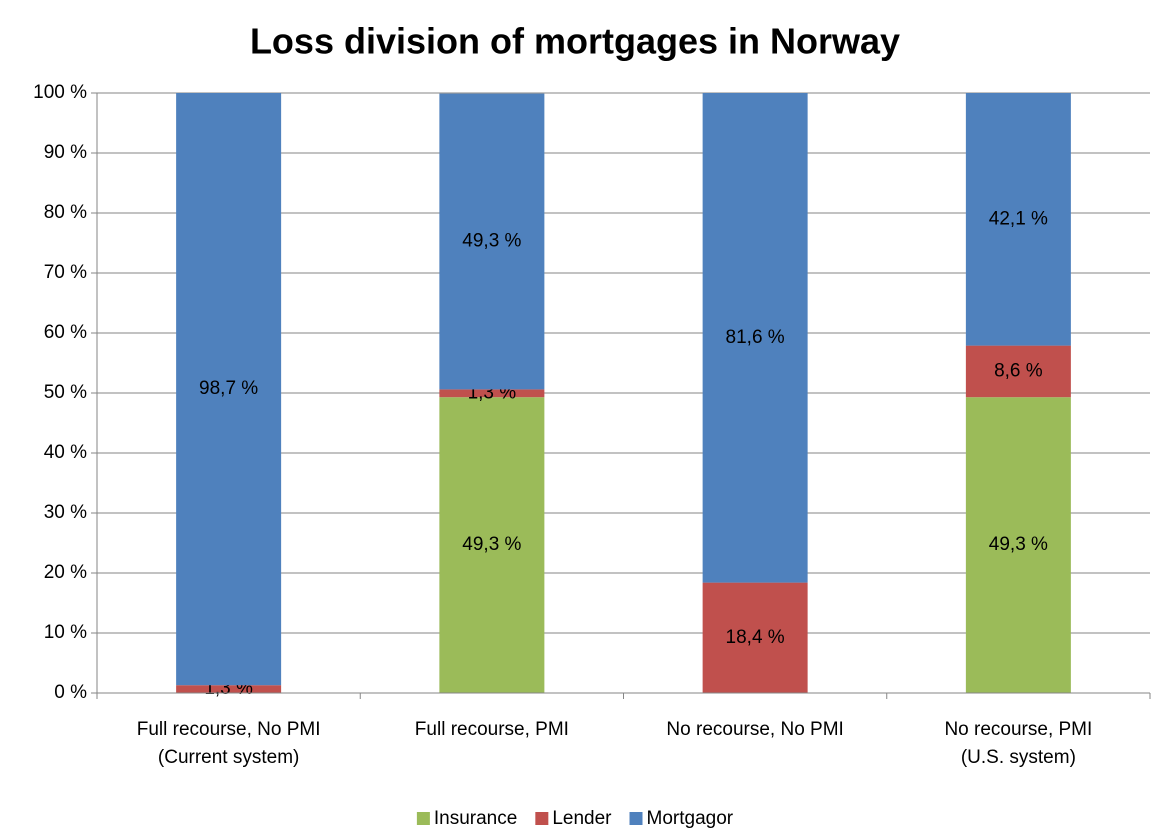 This screenshot has height=829, width=1151. Describe the element at coordinates (70, 692) in the screenshot. I see `y-tick-label: 0 %` at that location.